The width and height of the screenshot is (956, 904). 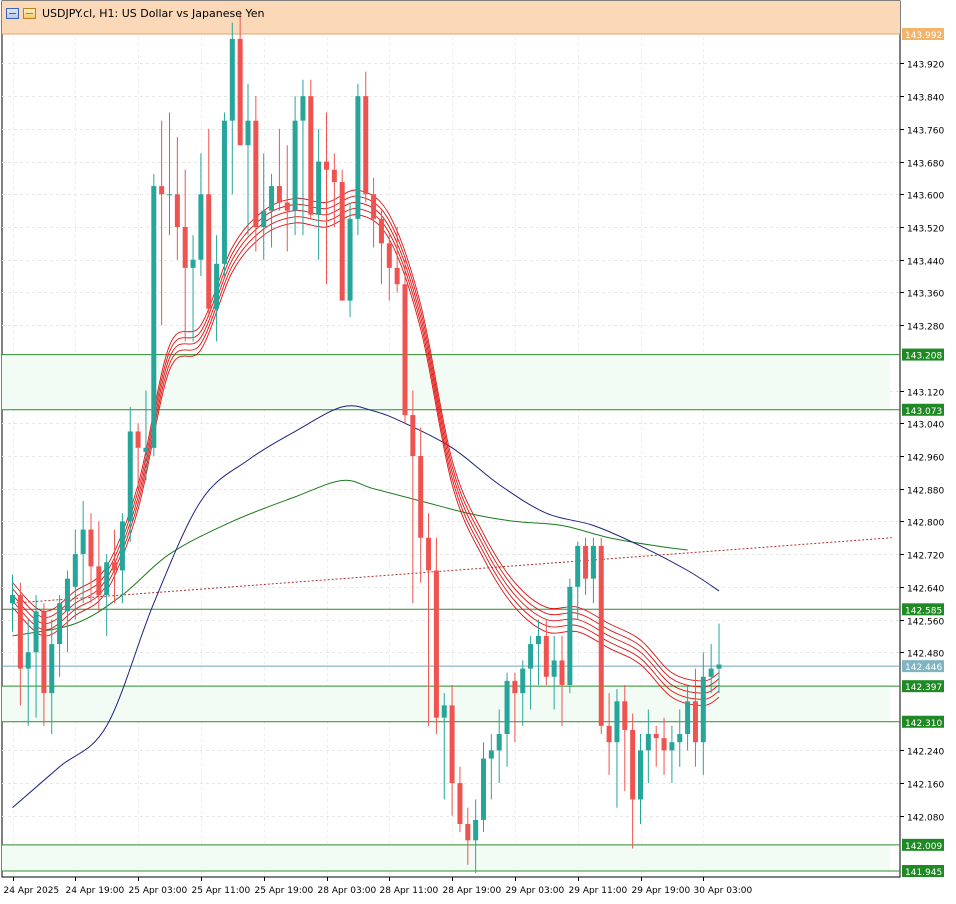 I want to click on x-tick-label: 29 Apr 03:00, so click(x=535, y=891).